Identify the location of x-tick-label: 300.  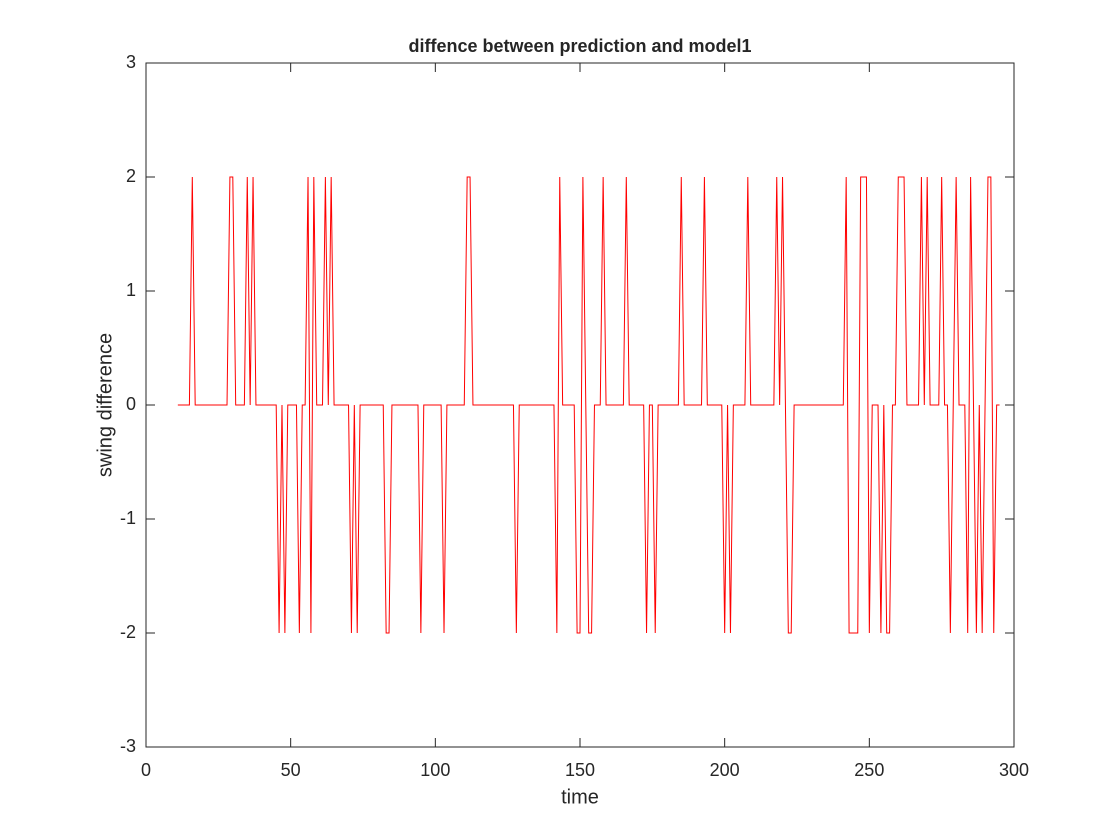
(1014, 770).